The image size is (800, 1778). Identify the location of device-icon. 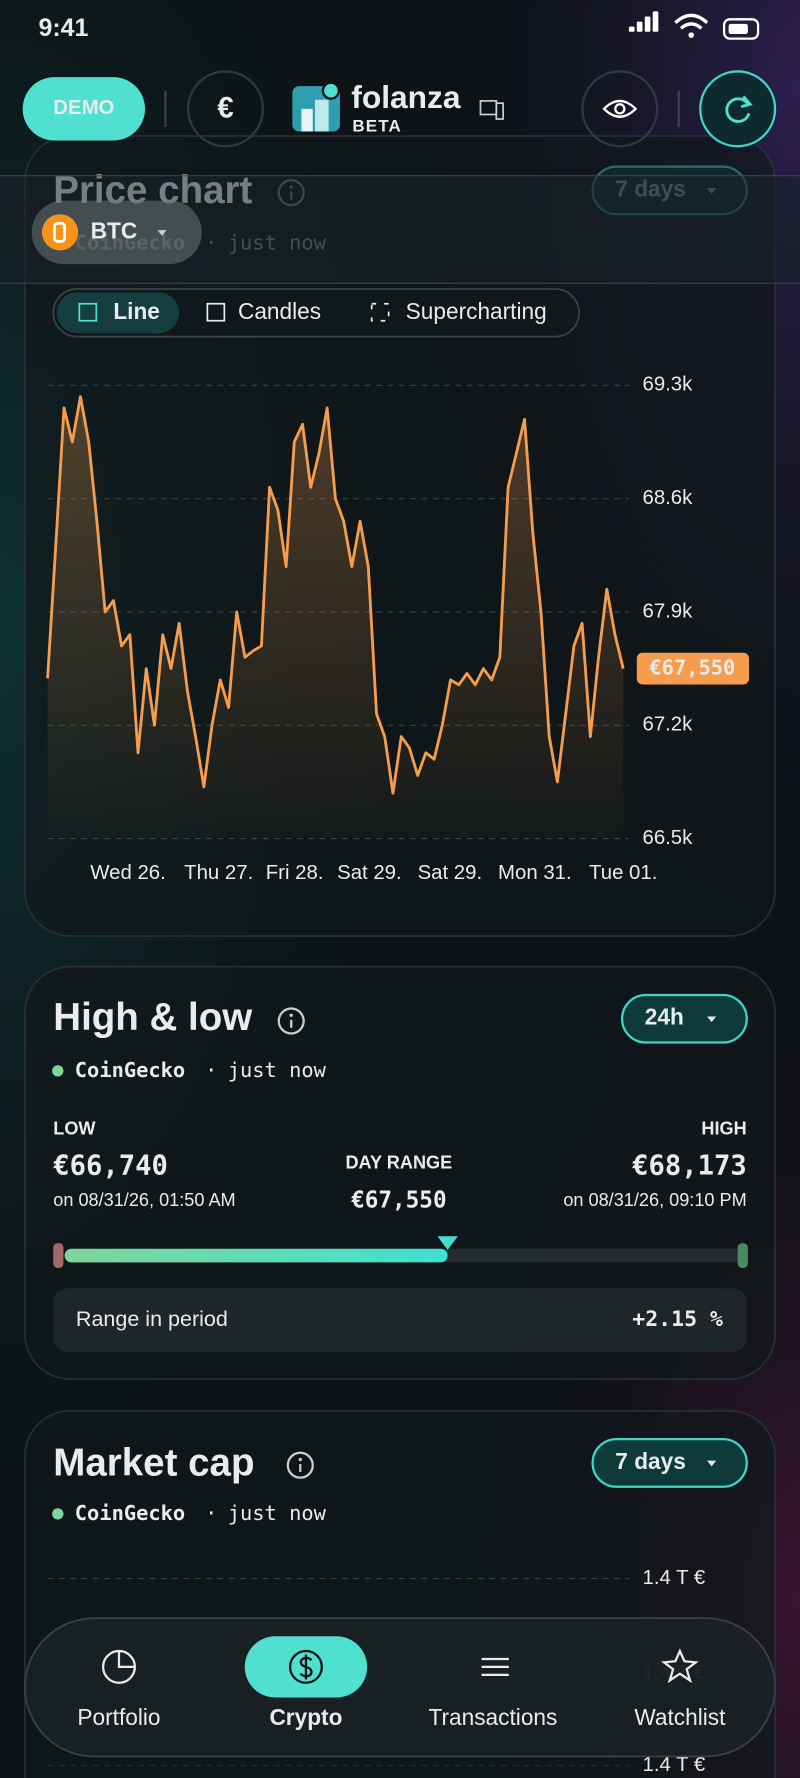
(499, 111).